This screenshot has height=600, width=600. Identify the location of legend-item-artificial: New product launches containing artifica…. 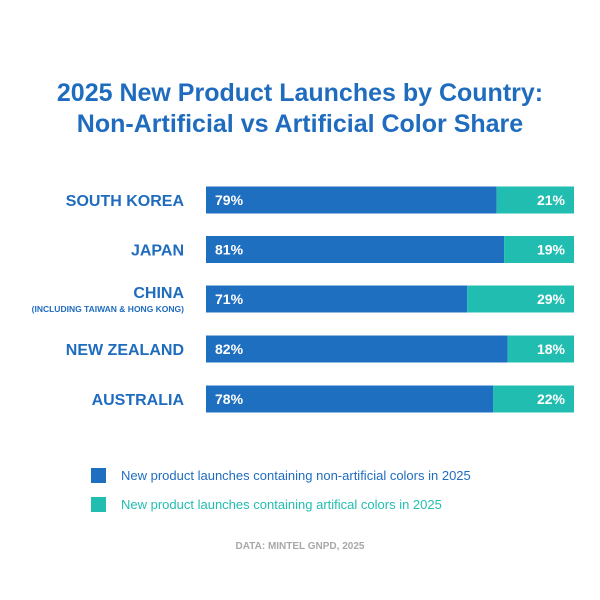
(266, 504).